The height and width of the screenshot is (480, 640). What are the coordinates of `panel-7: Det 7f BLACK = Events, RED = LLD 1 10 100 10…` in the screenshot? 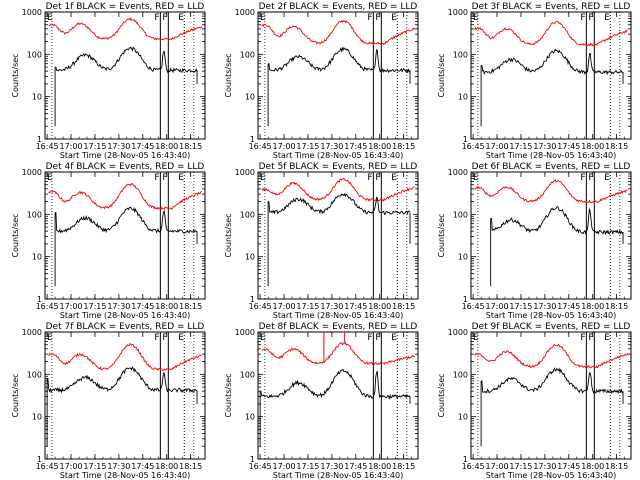 It's located at (108, 401).